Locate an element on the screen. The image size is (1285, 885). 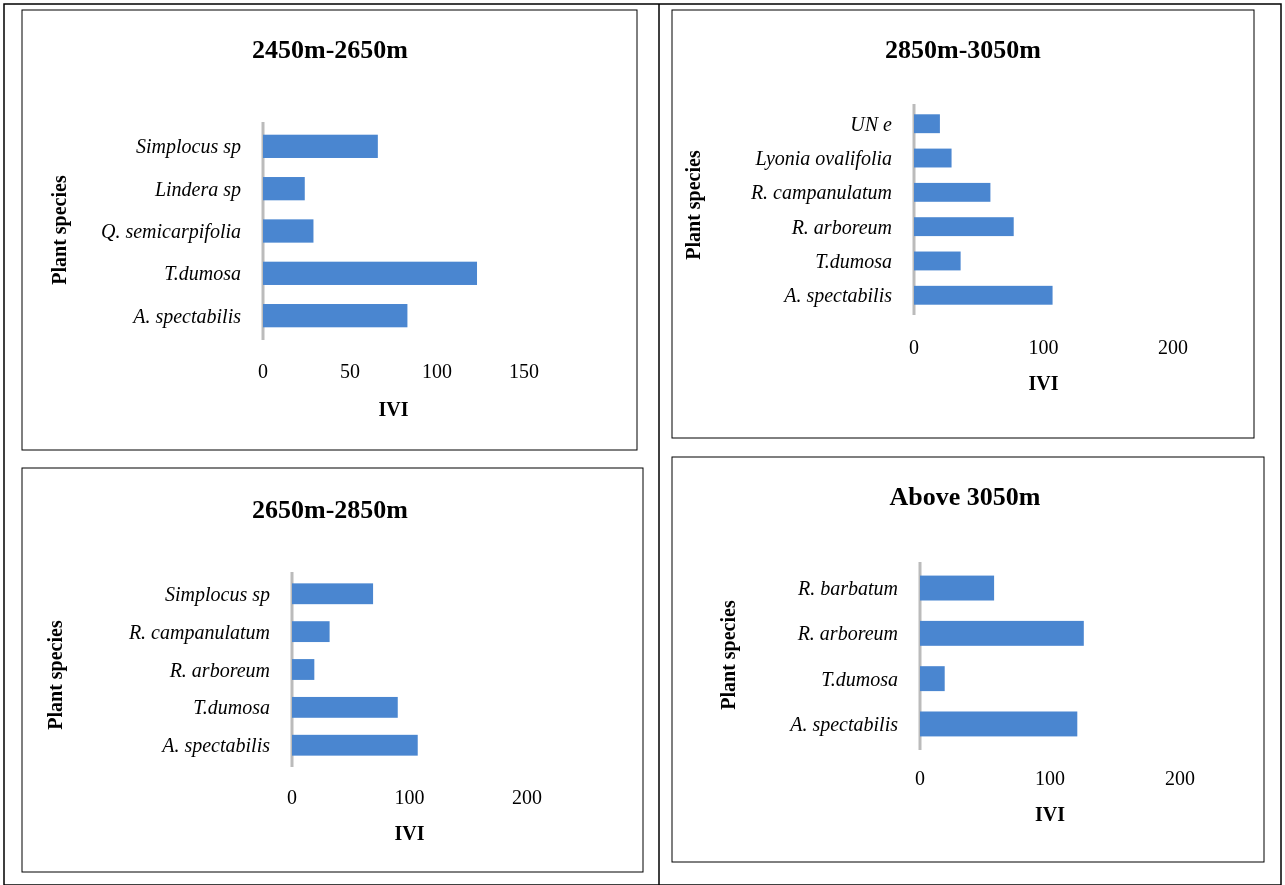
y-tick-label: Lindera sp is located at coordinates (197, 189).